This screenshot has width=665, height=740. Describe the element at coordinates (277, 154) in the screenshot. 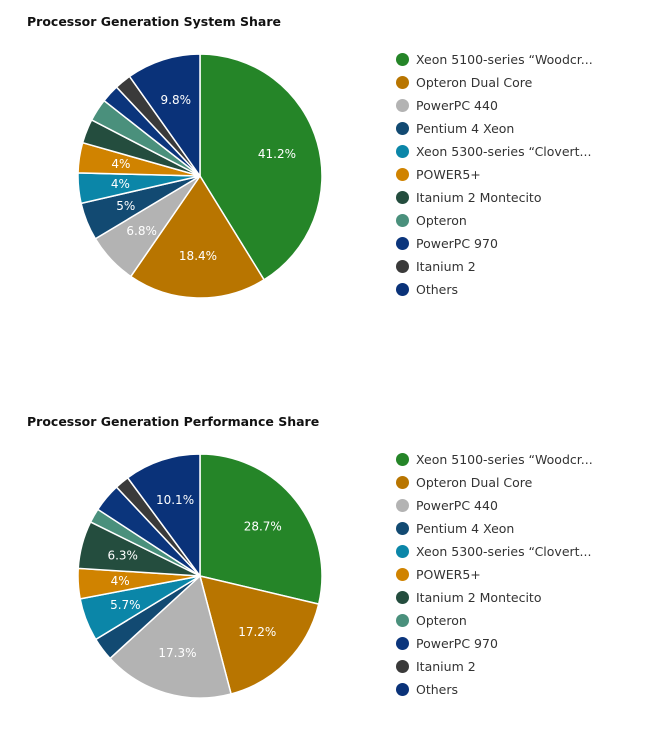

I see `slice-data-label: 41.2%` at that location.